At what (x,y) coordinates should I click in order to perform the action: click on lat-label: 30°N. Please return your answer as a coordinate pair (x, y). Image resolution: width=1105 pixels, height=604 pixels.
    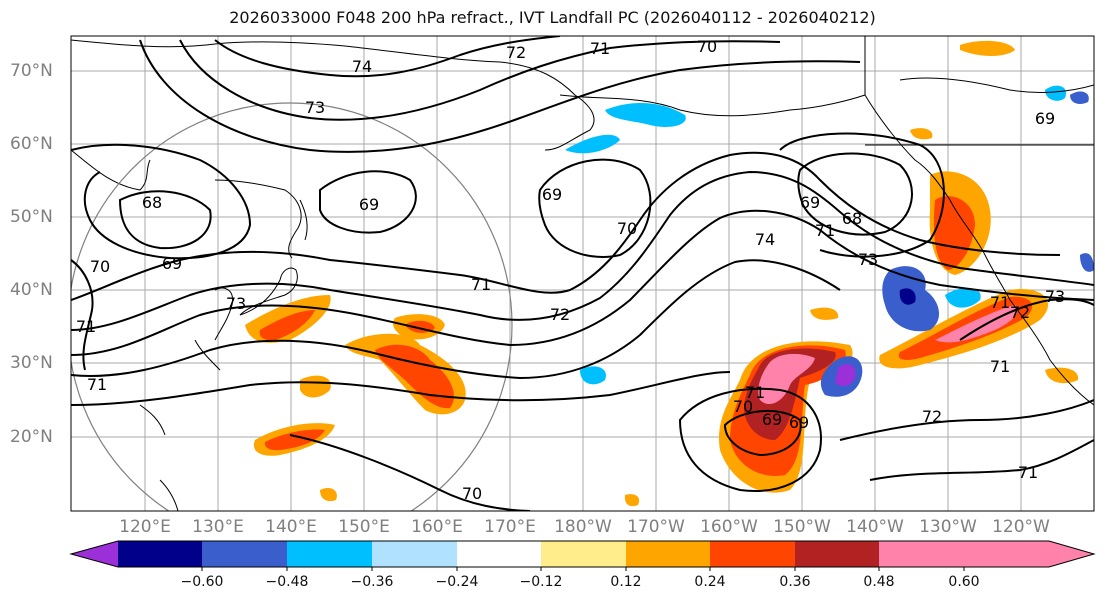
    Looking at the image, I should click on (31, 363).